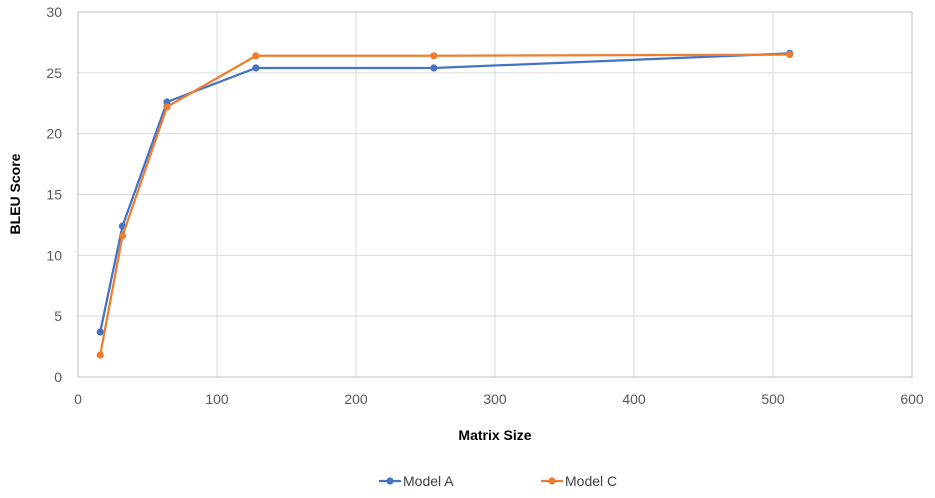 The image size is (935, 498). I want to click on x-tick-label: 0, so click(78, 399).